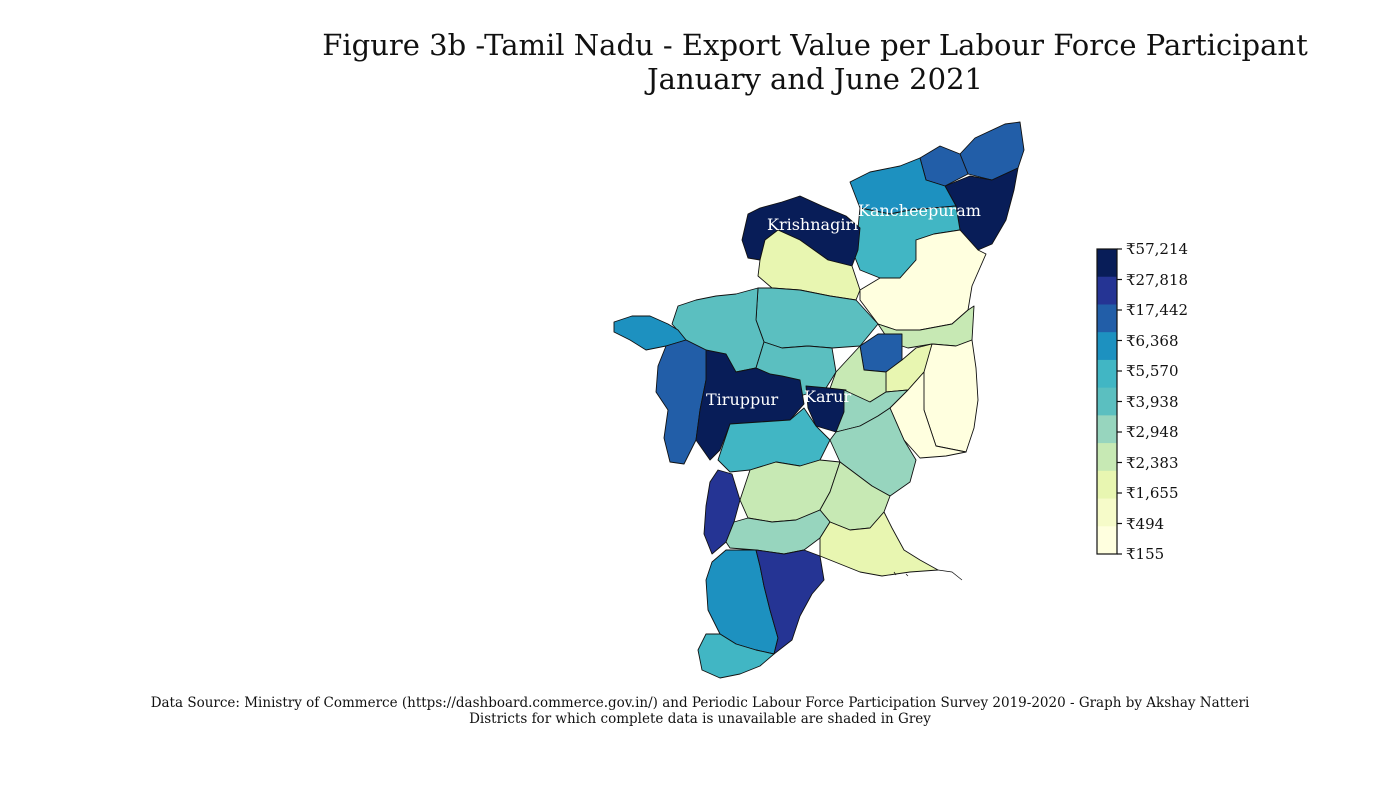 This screenshot has height=795, width=1400. What do you see at coordinates (1152, 401) in the screenshot?
I see `colorbar-tick-label: ₹3,938` at bounding box center [1152, 401].